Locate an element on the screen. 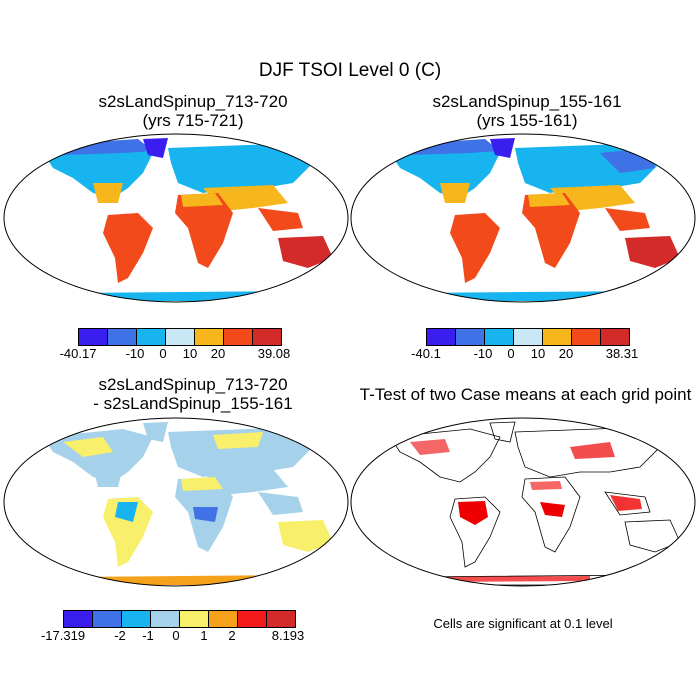  panel2-title-line1: s2sLandSpinup_155-161 is located at coordinates (527, 101).